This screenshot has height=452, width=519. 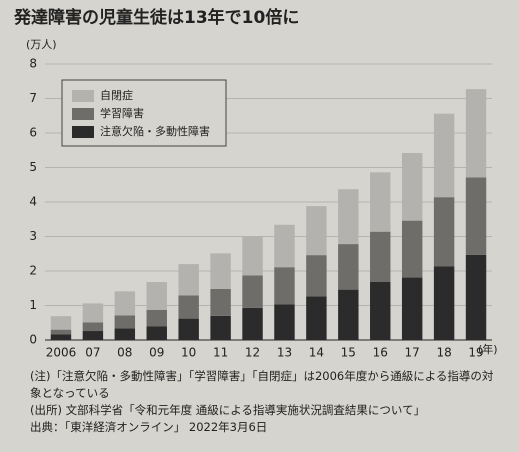 What do you see at coordinates (92, 353) in the screenshot?
I see `x-tick-label: 07` at bounding box center [92, 353].